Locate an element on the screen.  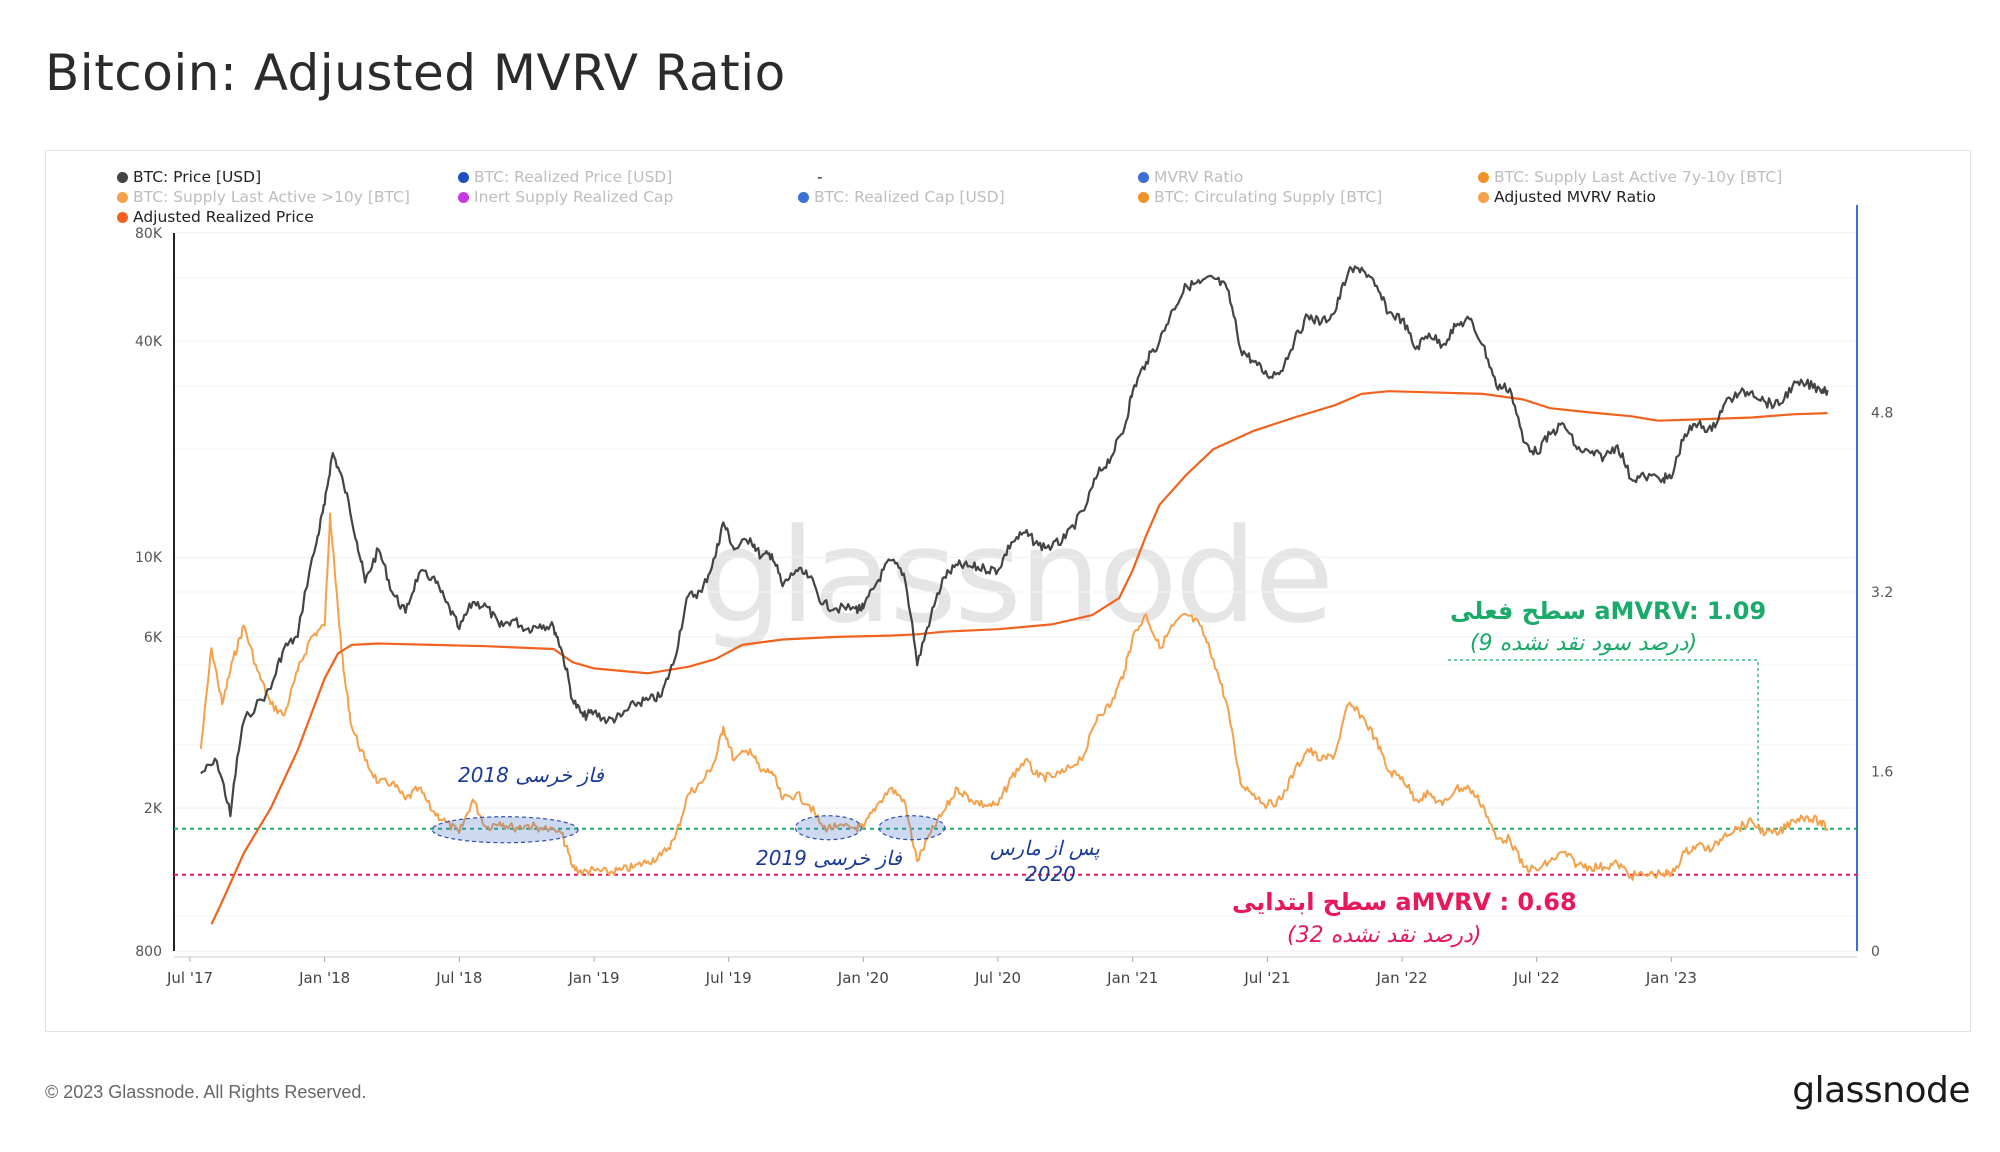
x-tick-label: Jul '18 is located at coordinates (458, 978).